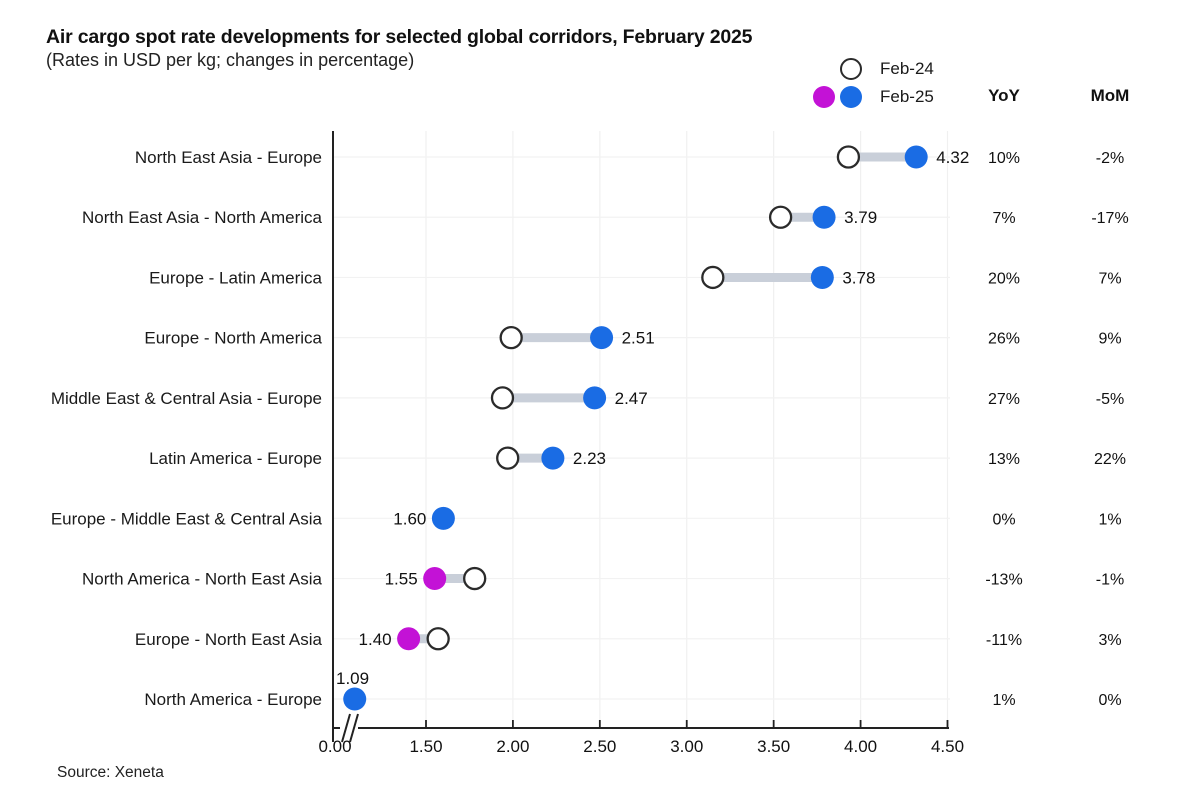 The width and height of the screenshot is (1200, 800). What do you see at coordinates (907, 96) in the screenshot?
I see `legend-label-feb25: Feb-25` at bounding box center [907, 96].